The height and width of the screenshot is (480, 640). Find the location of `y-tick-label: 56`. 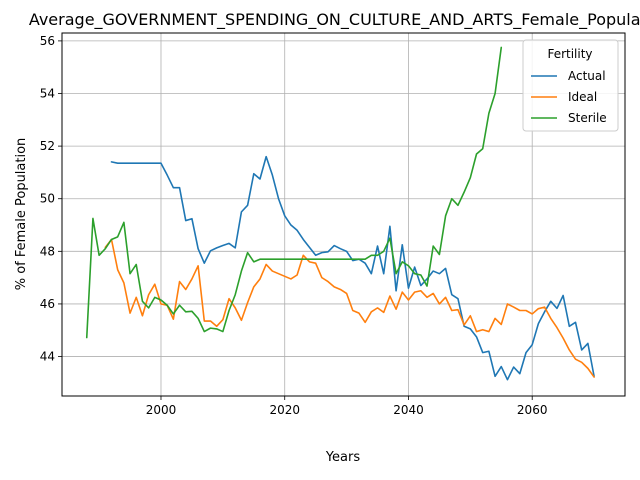

y-tick-label: 56 is located at coordinates (47, 41).